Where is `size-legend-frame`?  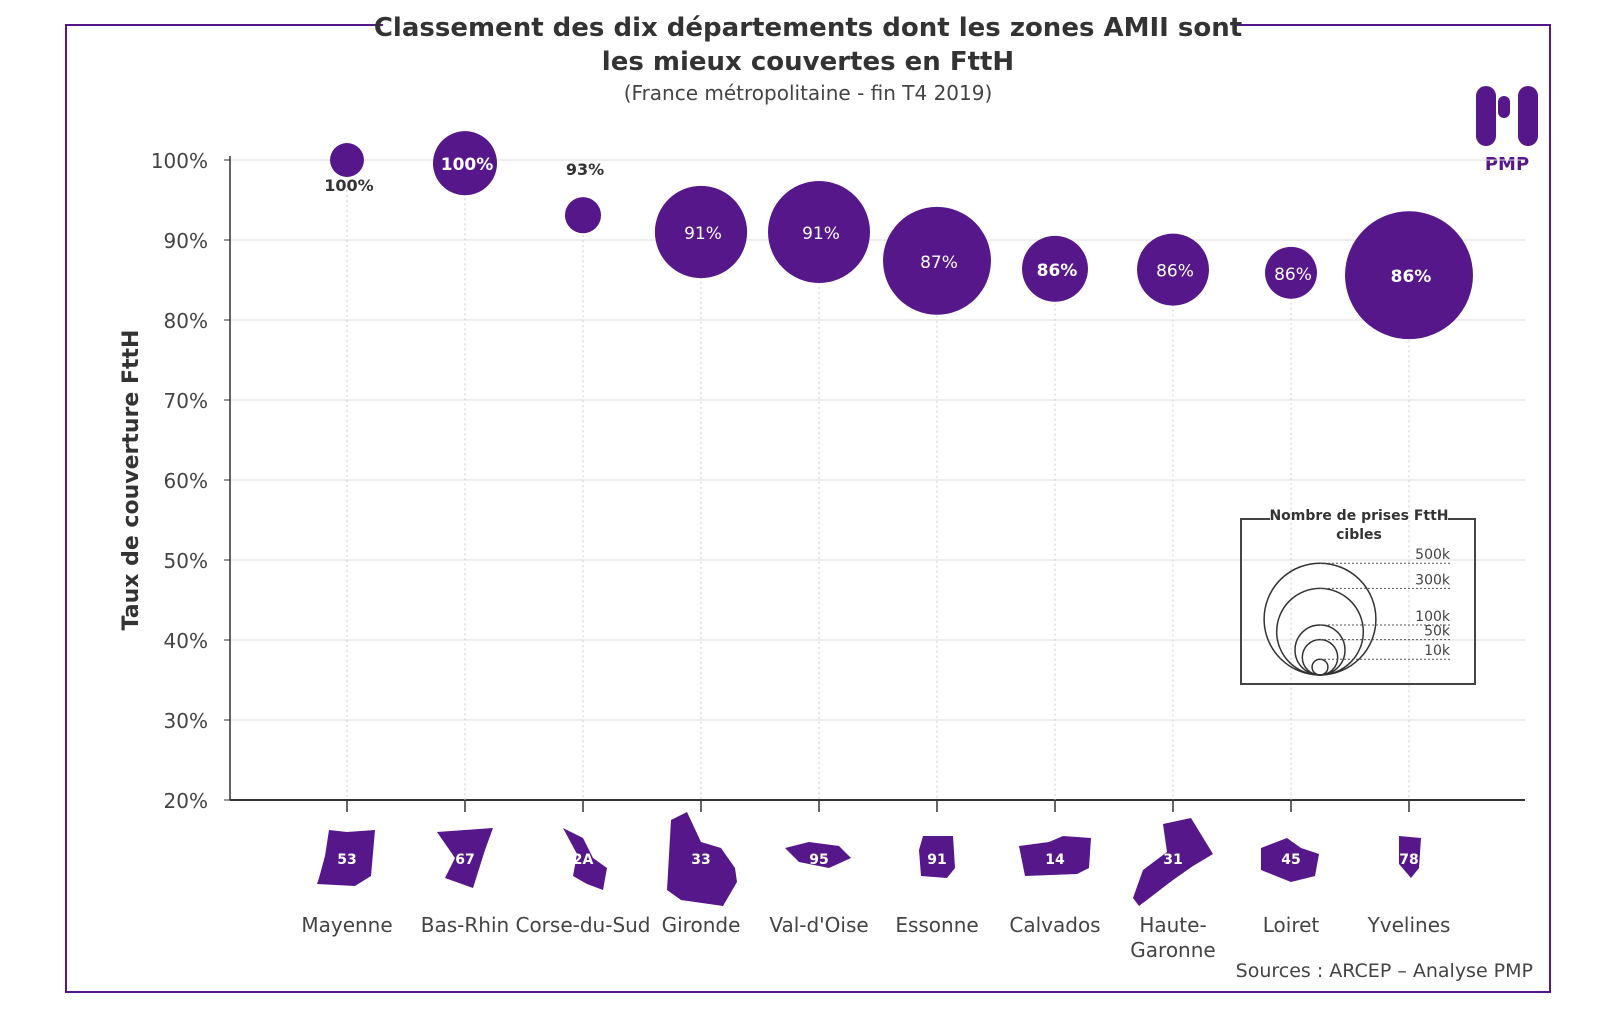 size-legend-frame is located at coordinates (1358, 601).